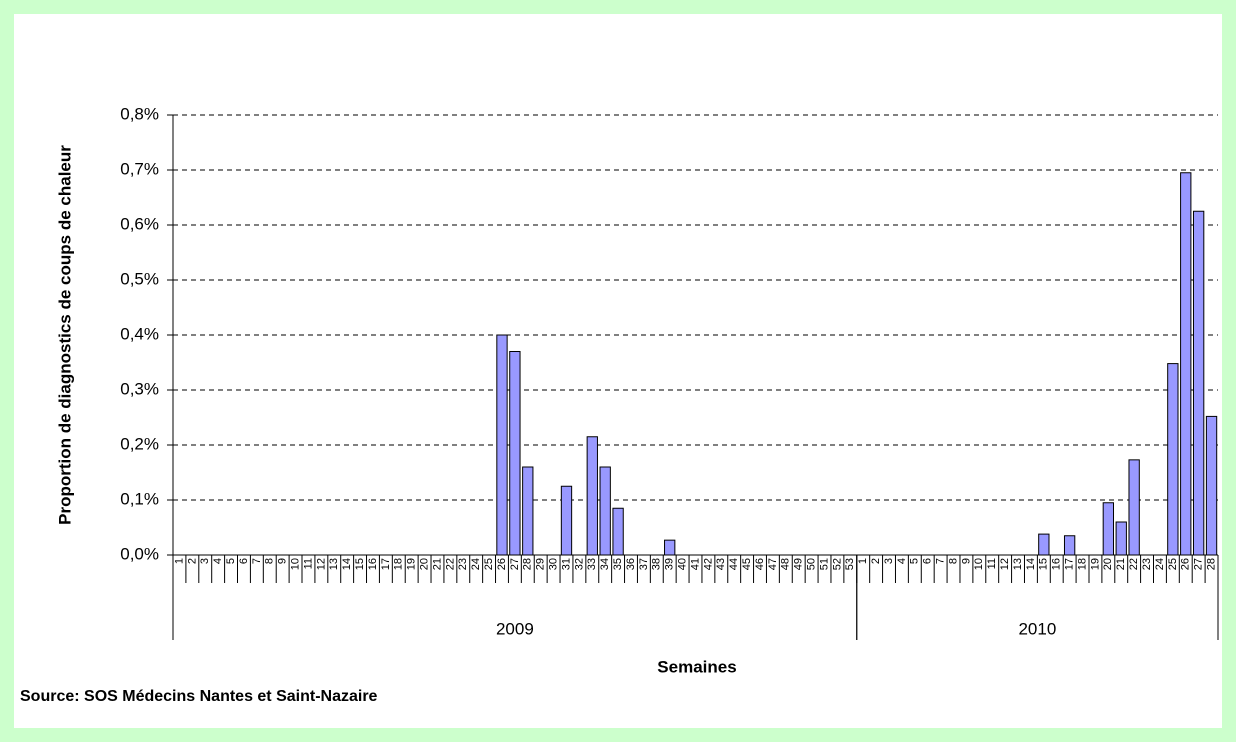  I want to click on x-tick-label: 30, so click(553, 564).